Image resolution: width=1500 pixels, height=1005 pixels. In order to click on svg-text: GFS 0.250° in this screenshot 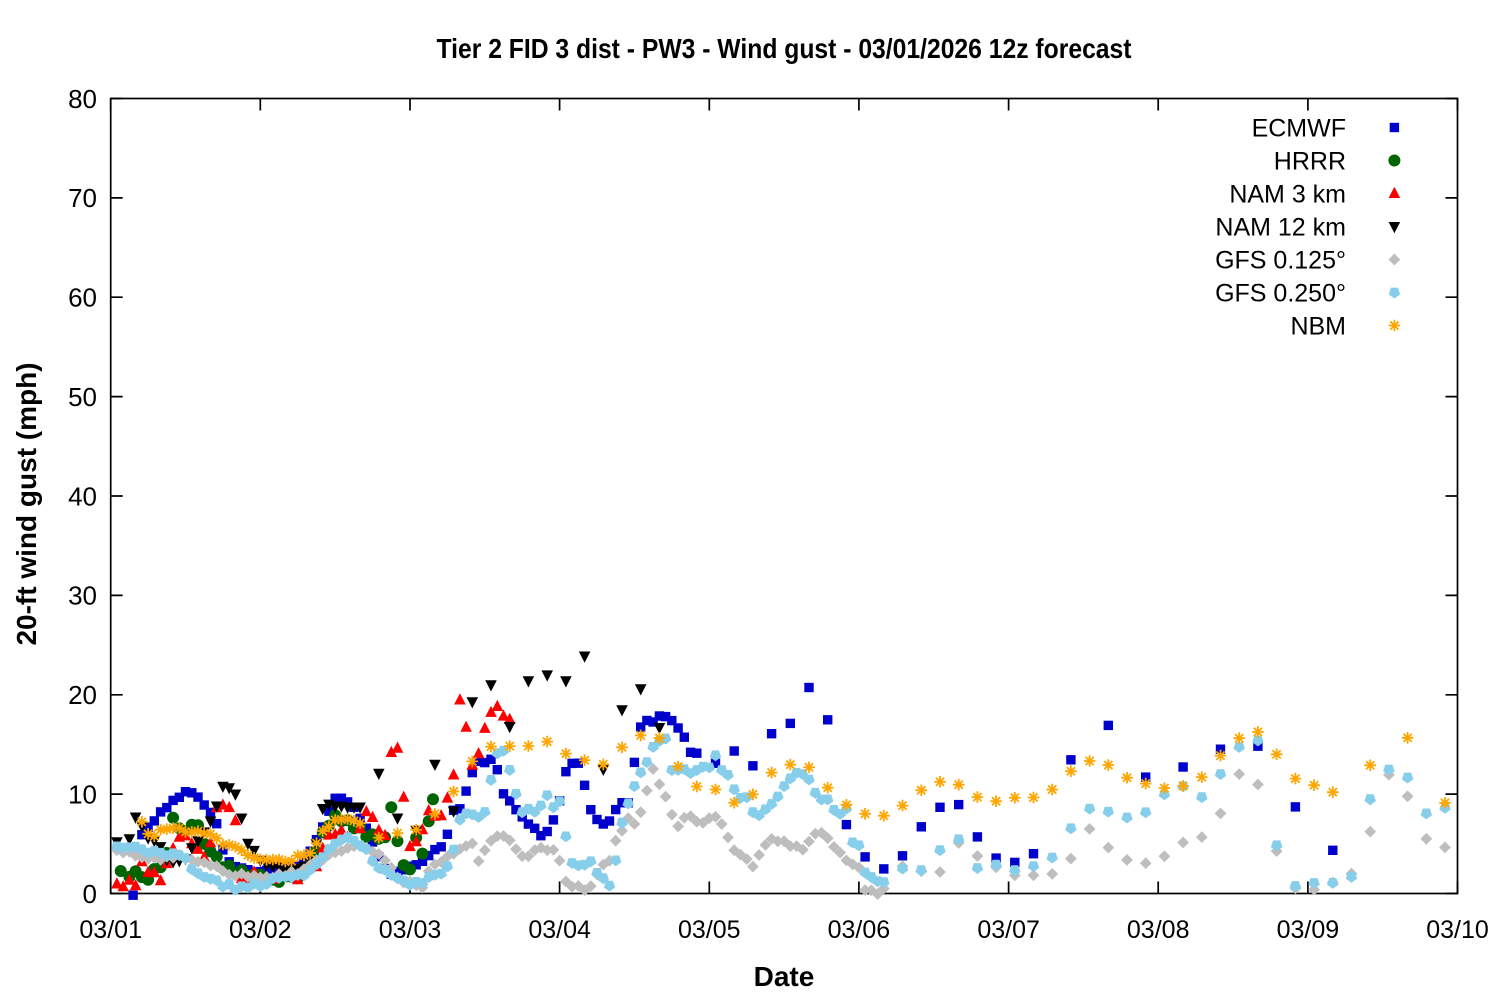, I will do `click(1280, 294)`.